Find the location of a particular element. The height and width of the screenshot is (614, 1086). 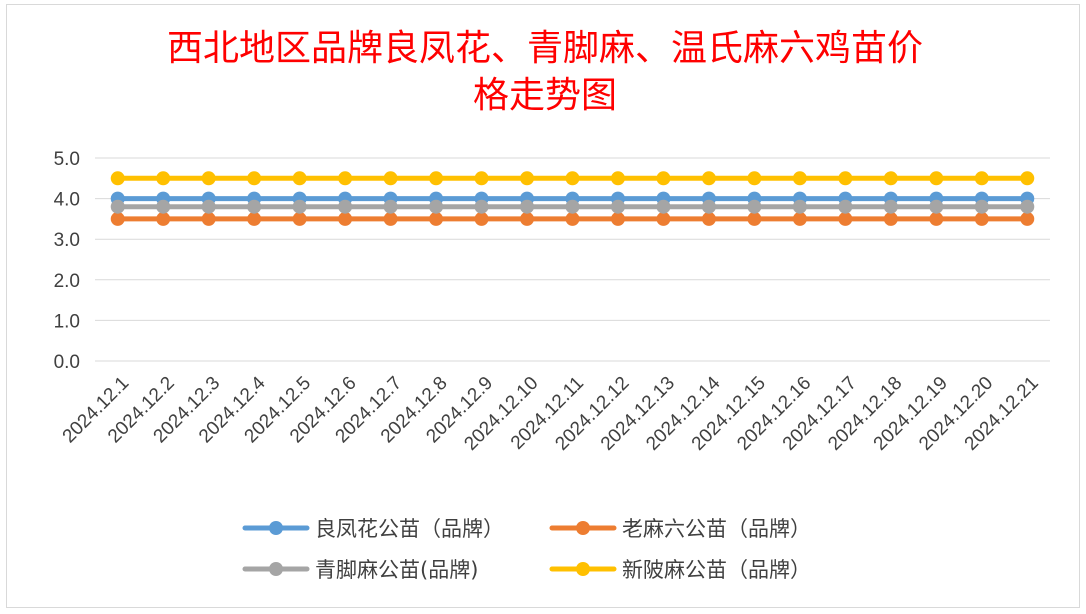

chart-title-line-1: 西北地区品牌良凤花、青脚麻、温氏麻六鸡苗价 is located at coordinates (545, 48).